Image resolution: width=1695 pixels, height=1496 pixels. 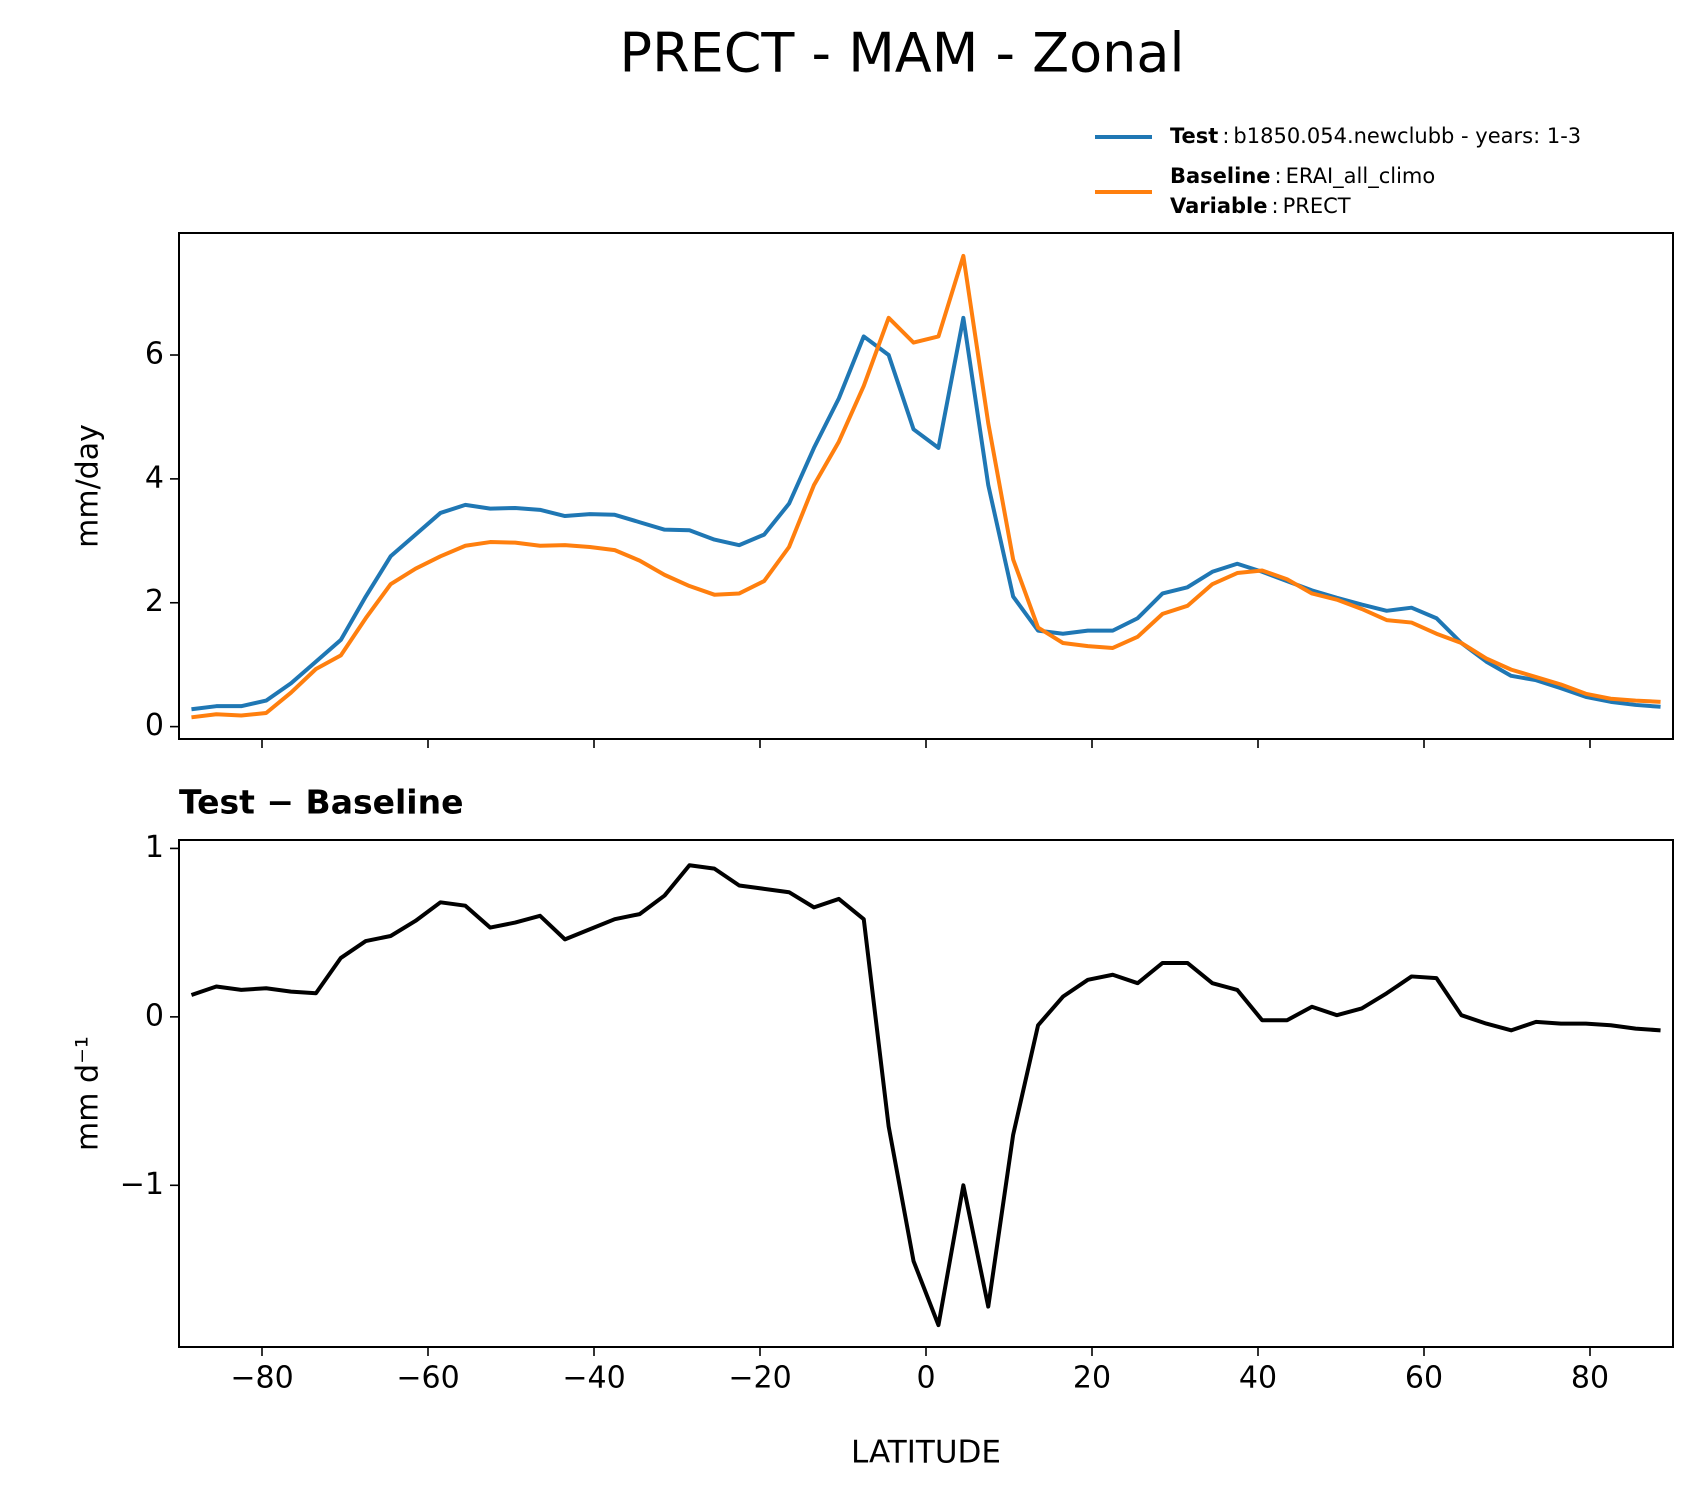 What do you see at coordinates (1092, 1378) in the screenshot?
I see `x-tick-label: 20` at bounding box center [1092, 1378].